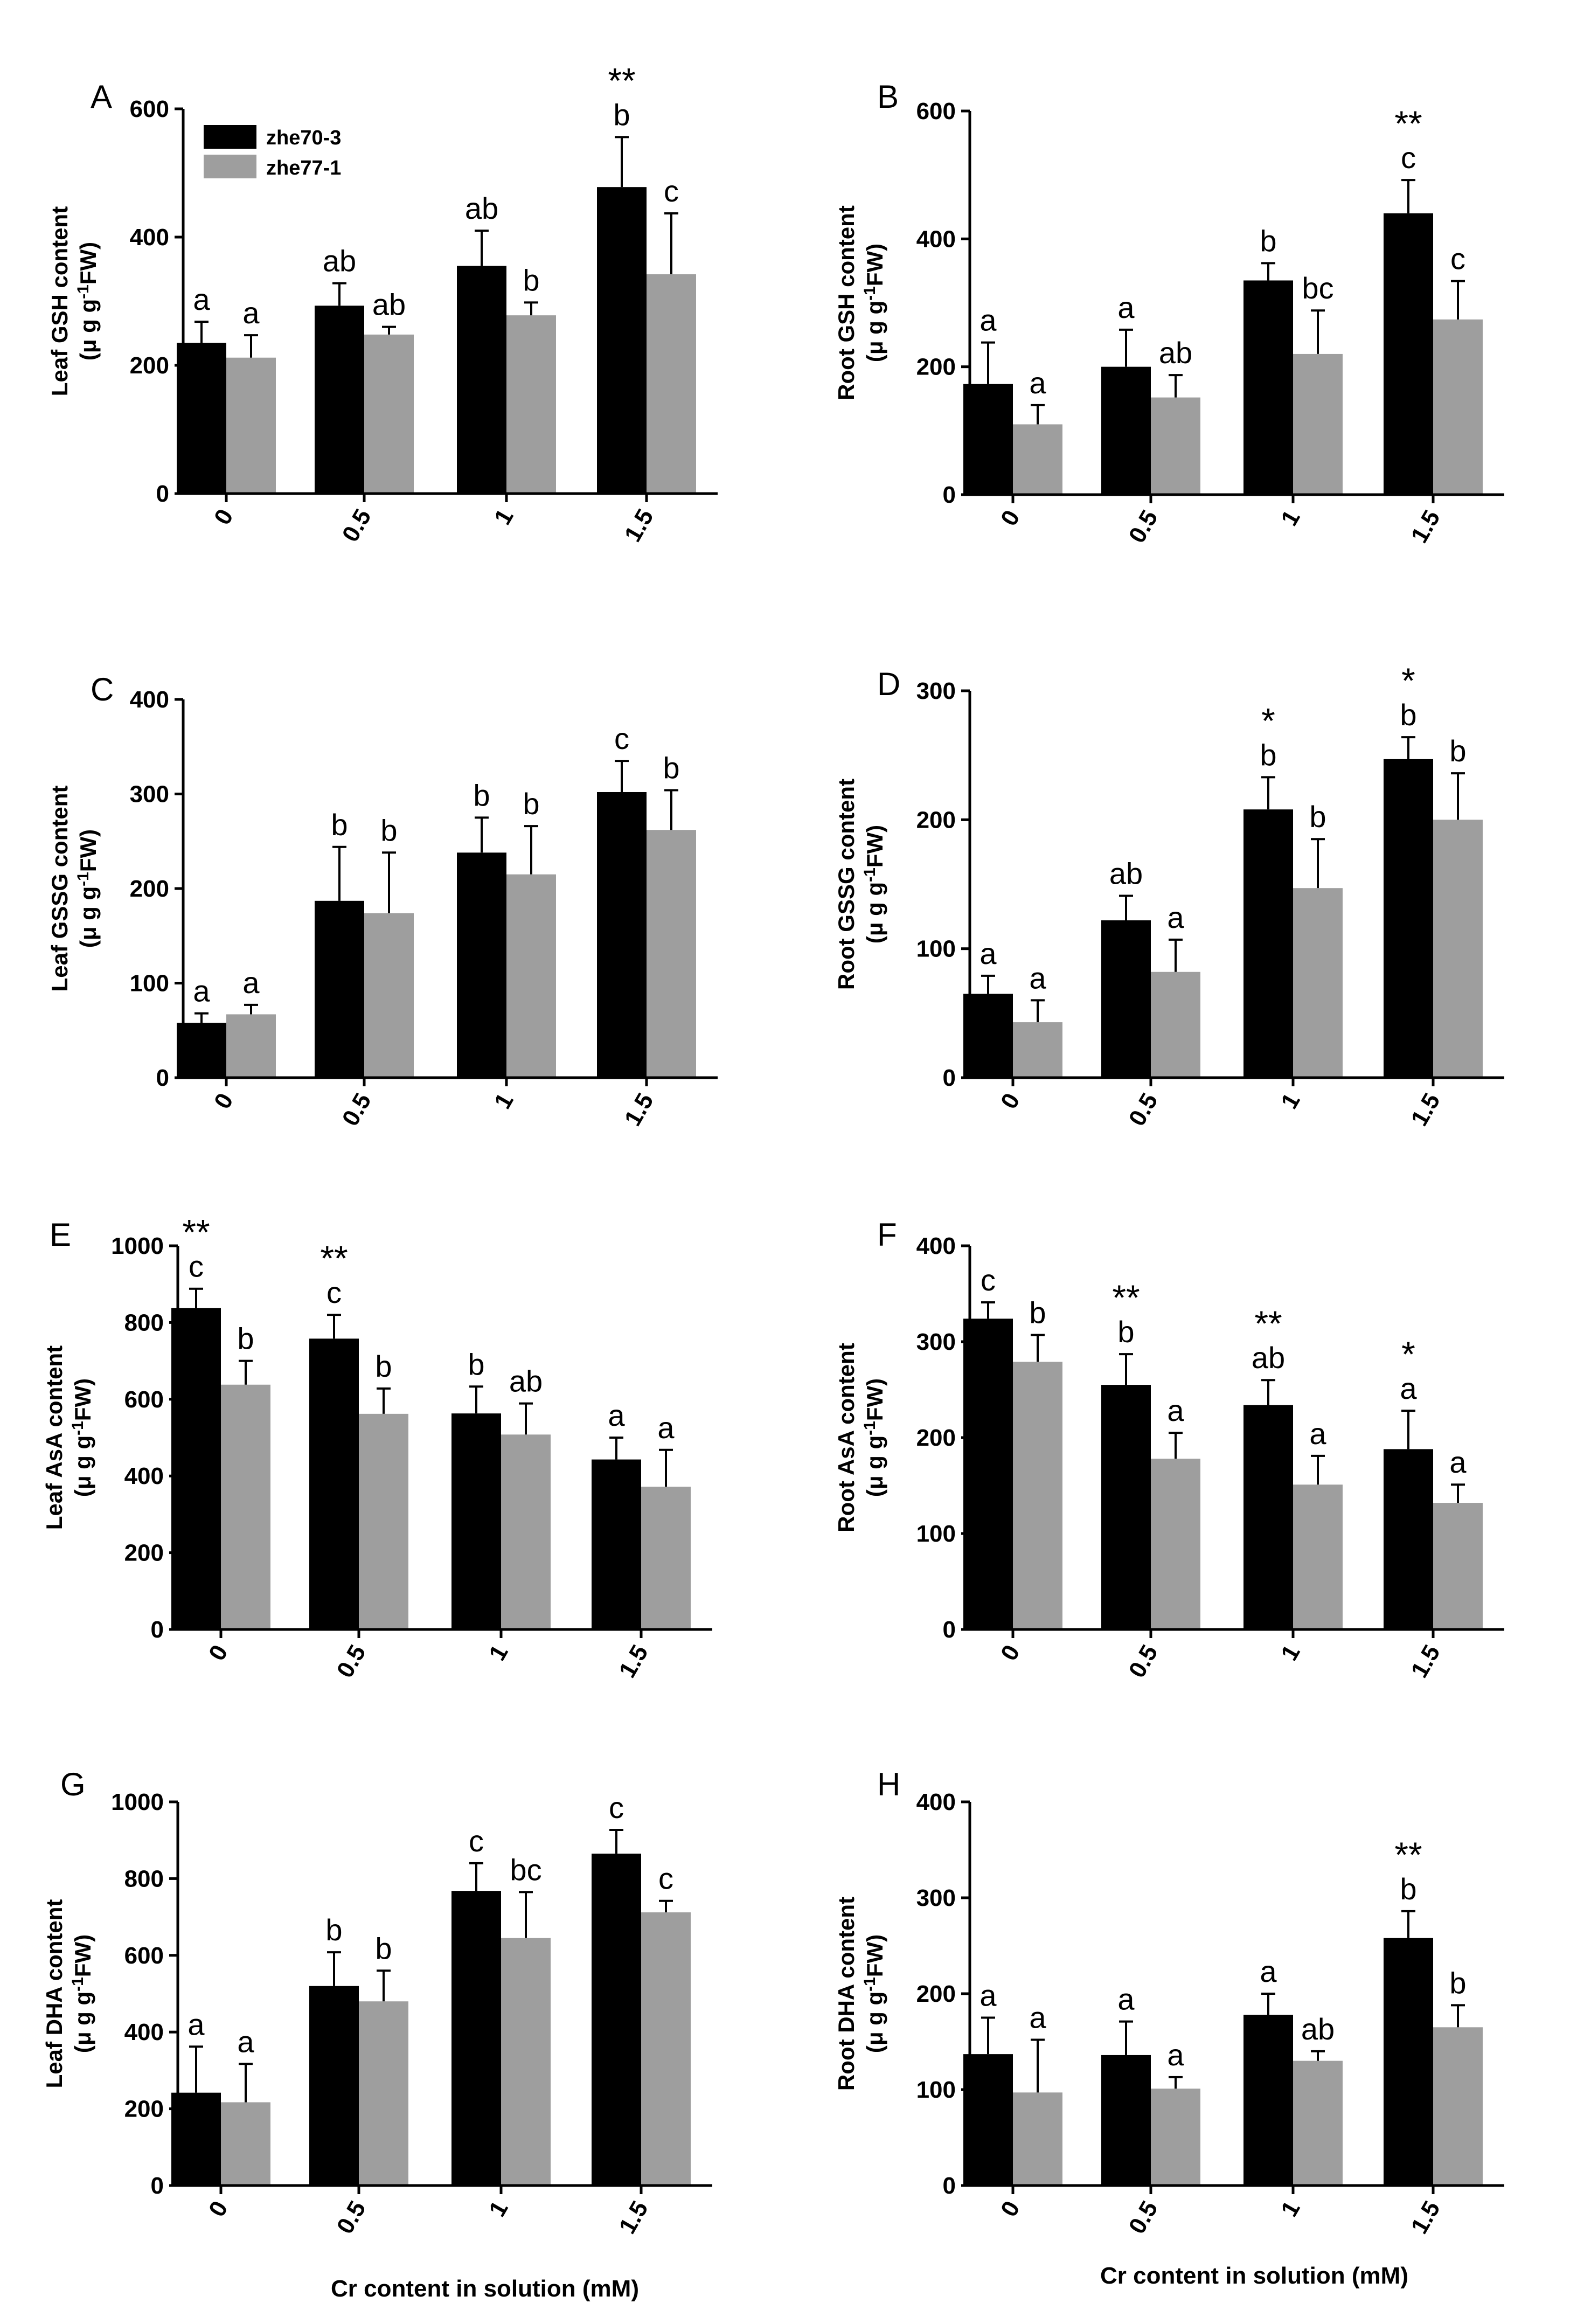 The image size is (1584, 2324). I want to click on sig-letter-d-zhe77-1-1: b, so click(1317, 817).